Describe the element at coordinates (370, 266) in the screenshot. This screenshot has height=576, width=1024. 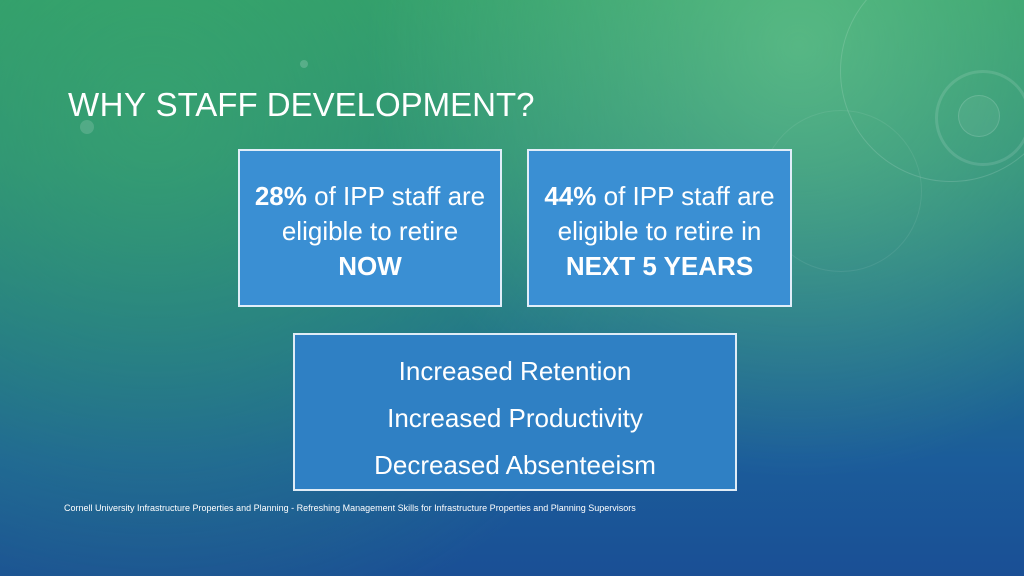
I see `stat-emphasis: NOW` at that location.